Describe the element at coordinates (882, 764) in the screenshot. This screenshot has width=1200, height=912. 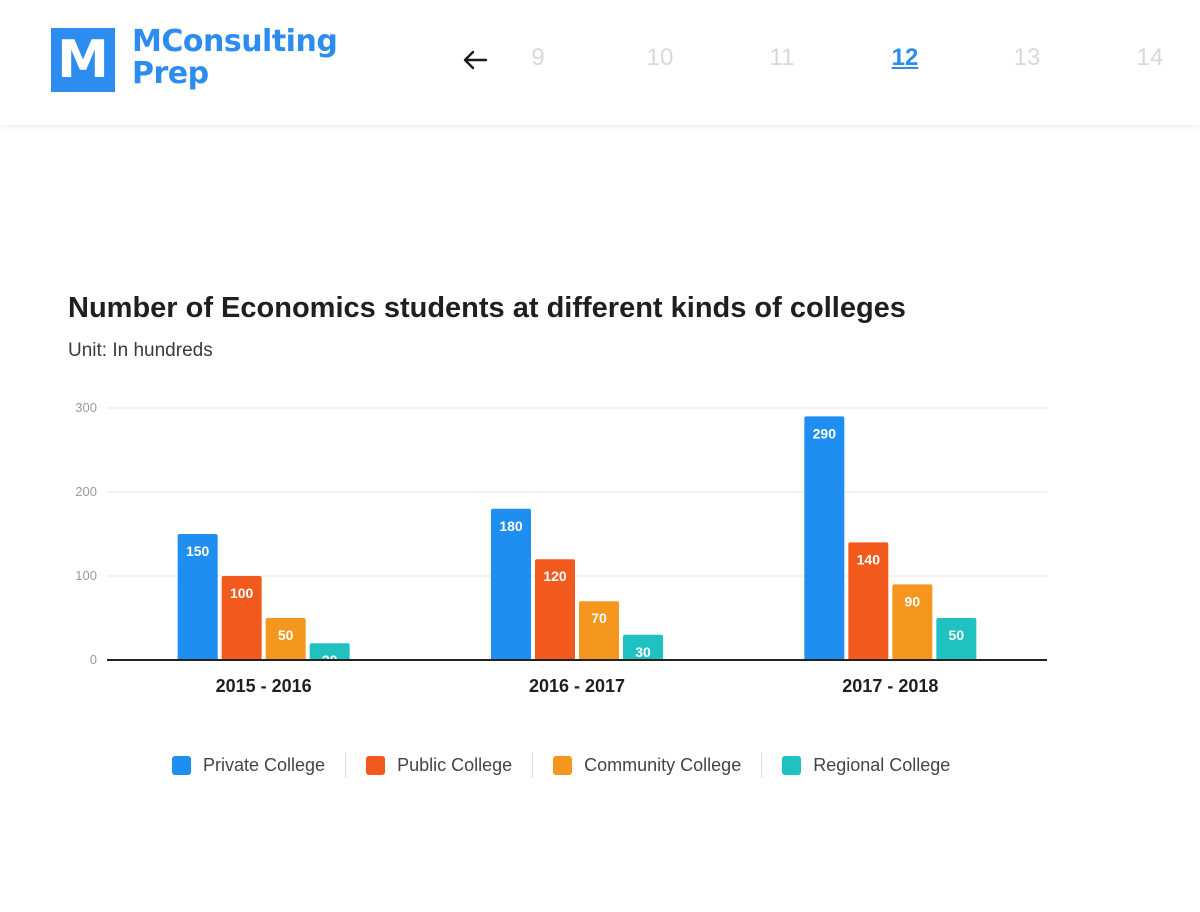
I see `legend-label: Regional College` at that location.